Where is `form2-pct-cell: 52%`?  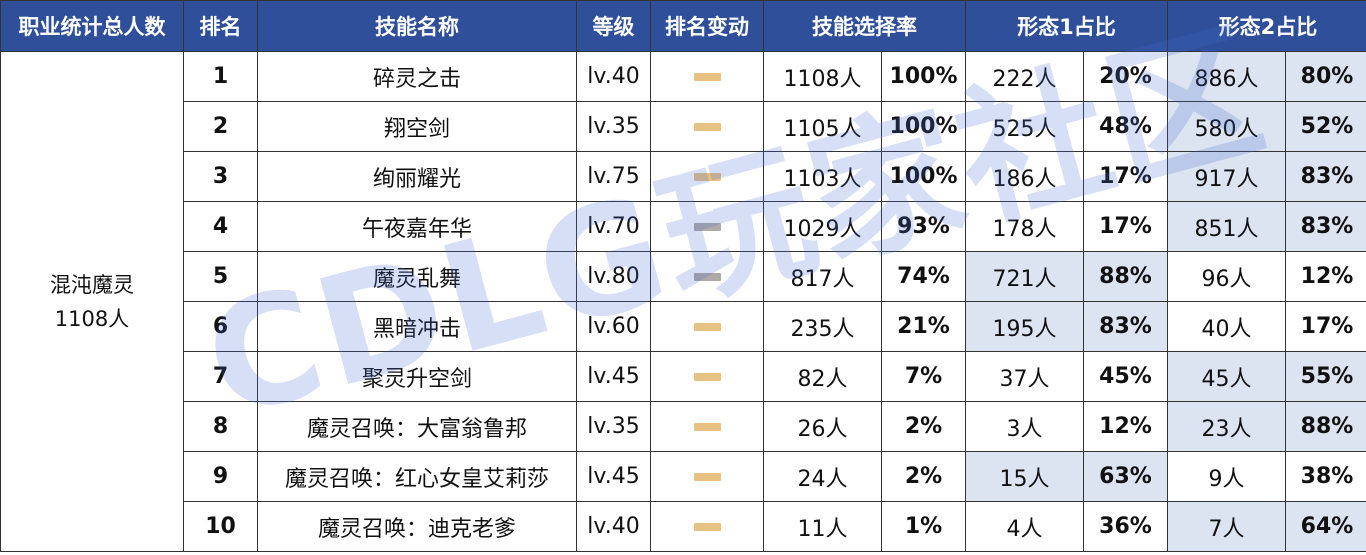
form2-pct-cell: 52% is located at coordinates (1325, 126).